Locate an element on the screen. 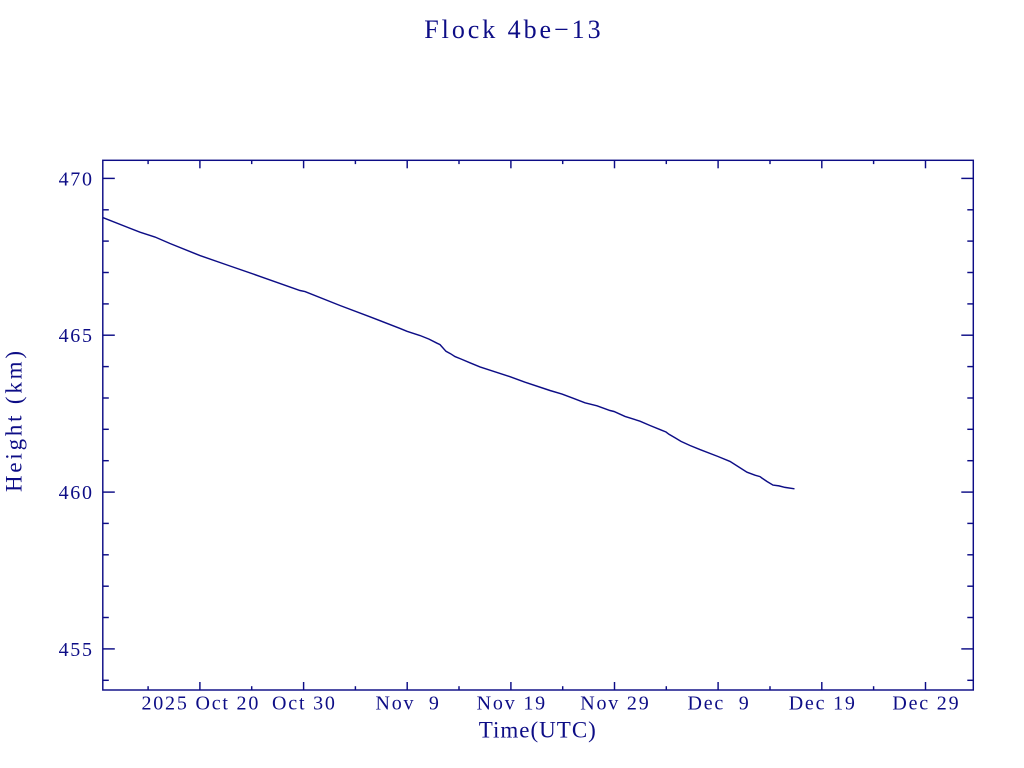 The height and width of the screenshot is (768, 1024). svg-text: Dec 29 is located at coordinates (926, 704).